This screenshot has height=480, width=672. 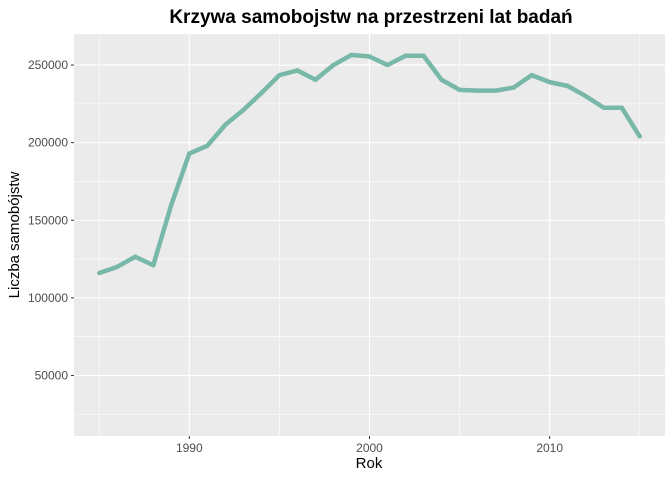 I want to click on y-tick-label: 50000, so click(x=52, y=375).